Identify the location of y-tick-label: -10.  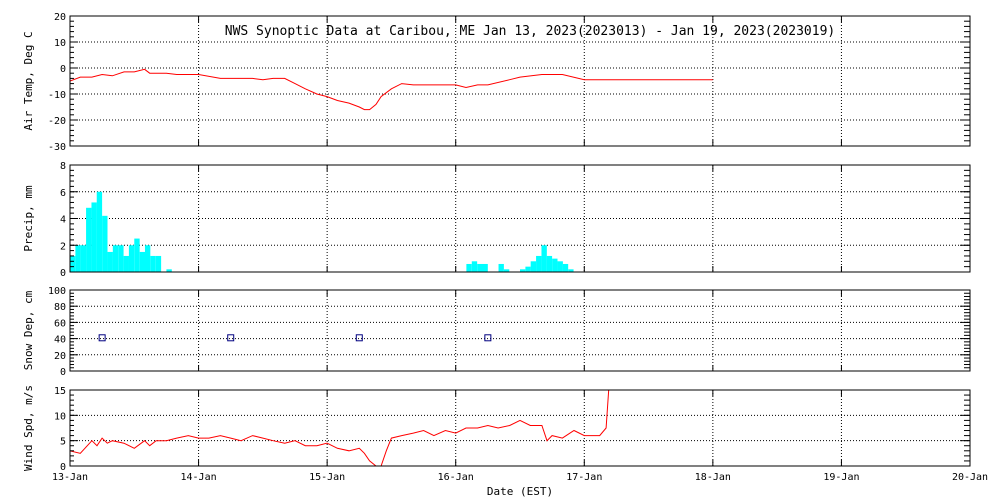
(57, 95).